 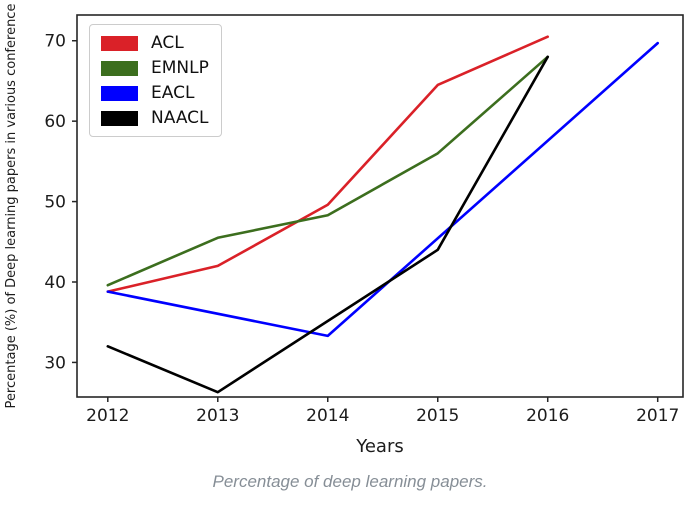 What do you see at coordinates (437, 416) in the screenshot?
I see `x-tick-label: 2015` at bounding box center [437, 416].